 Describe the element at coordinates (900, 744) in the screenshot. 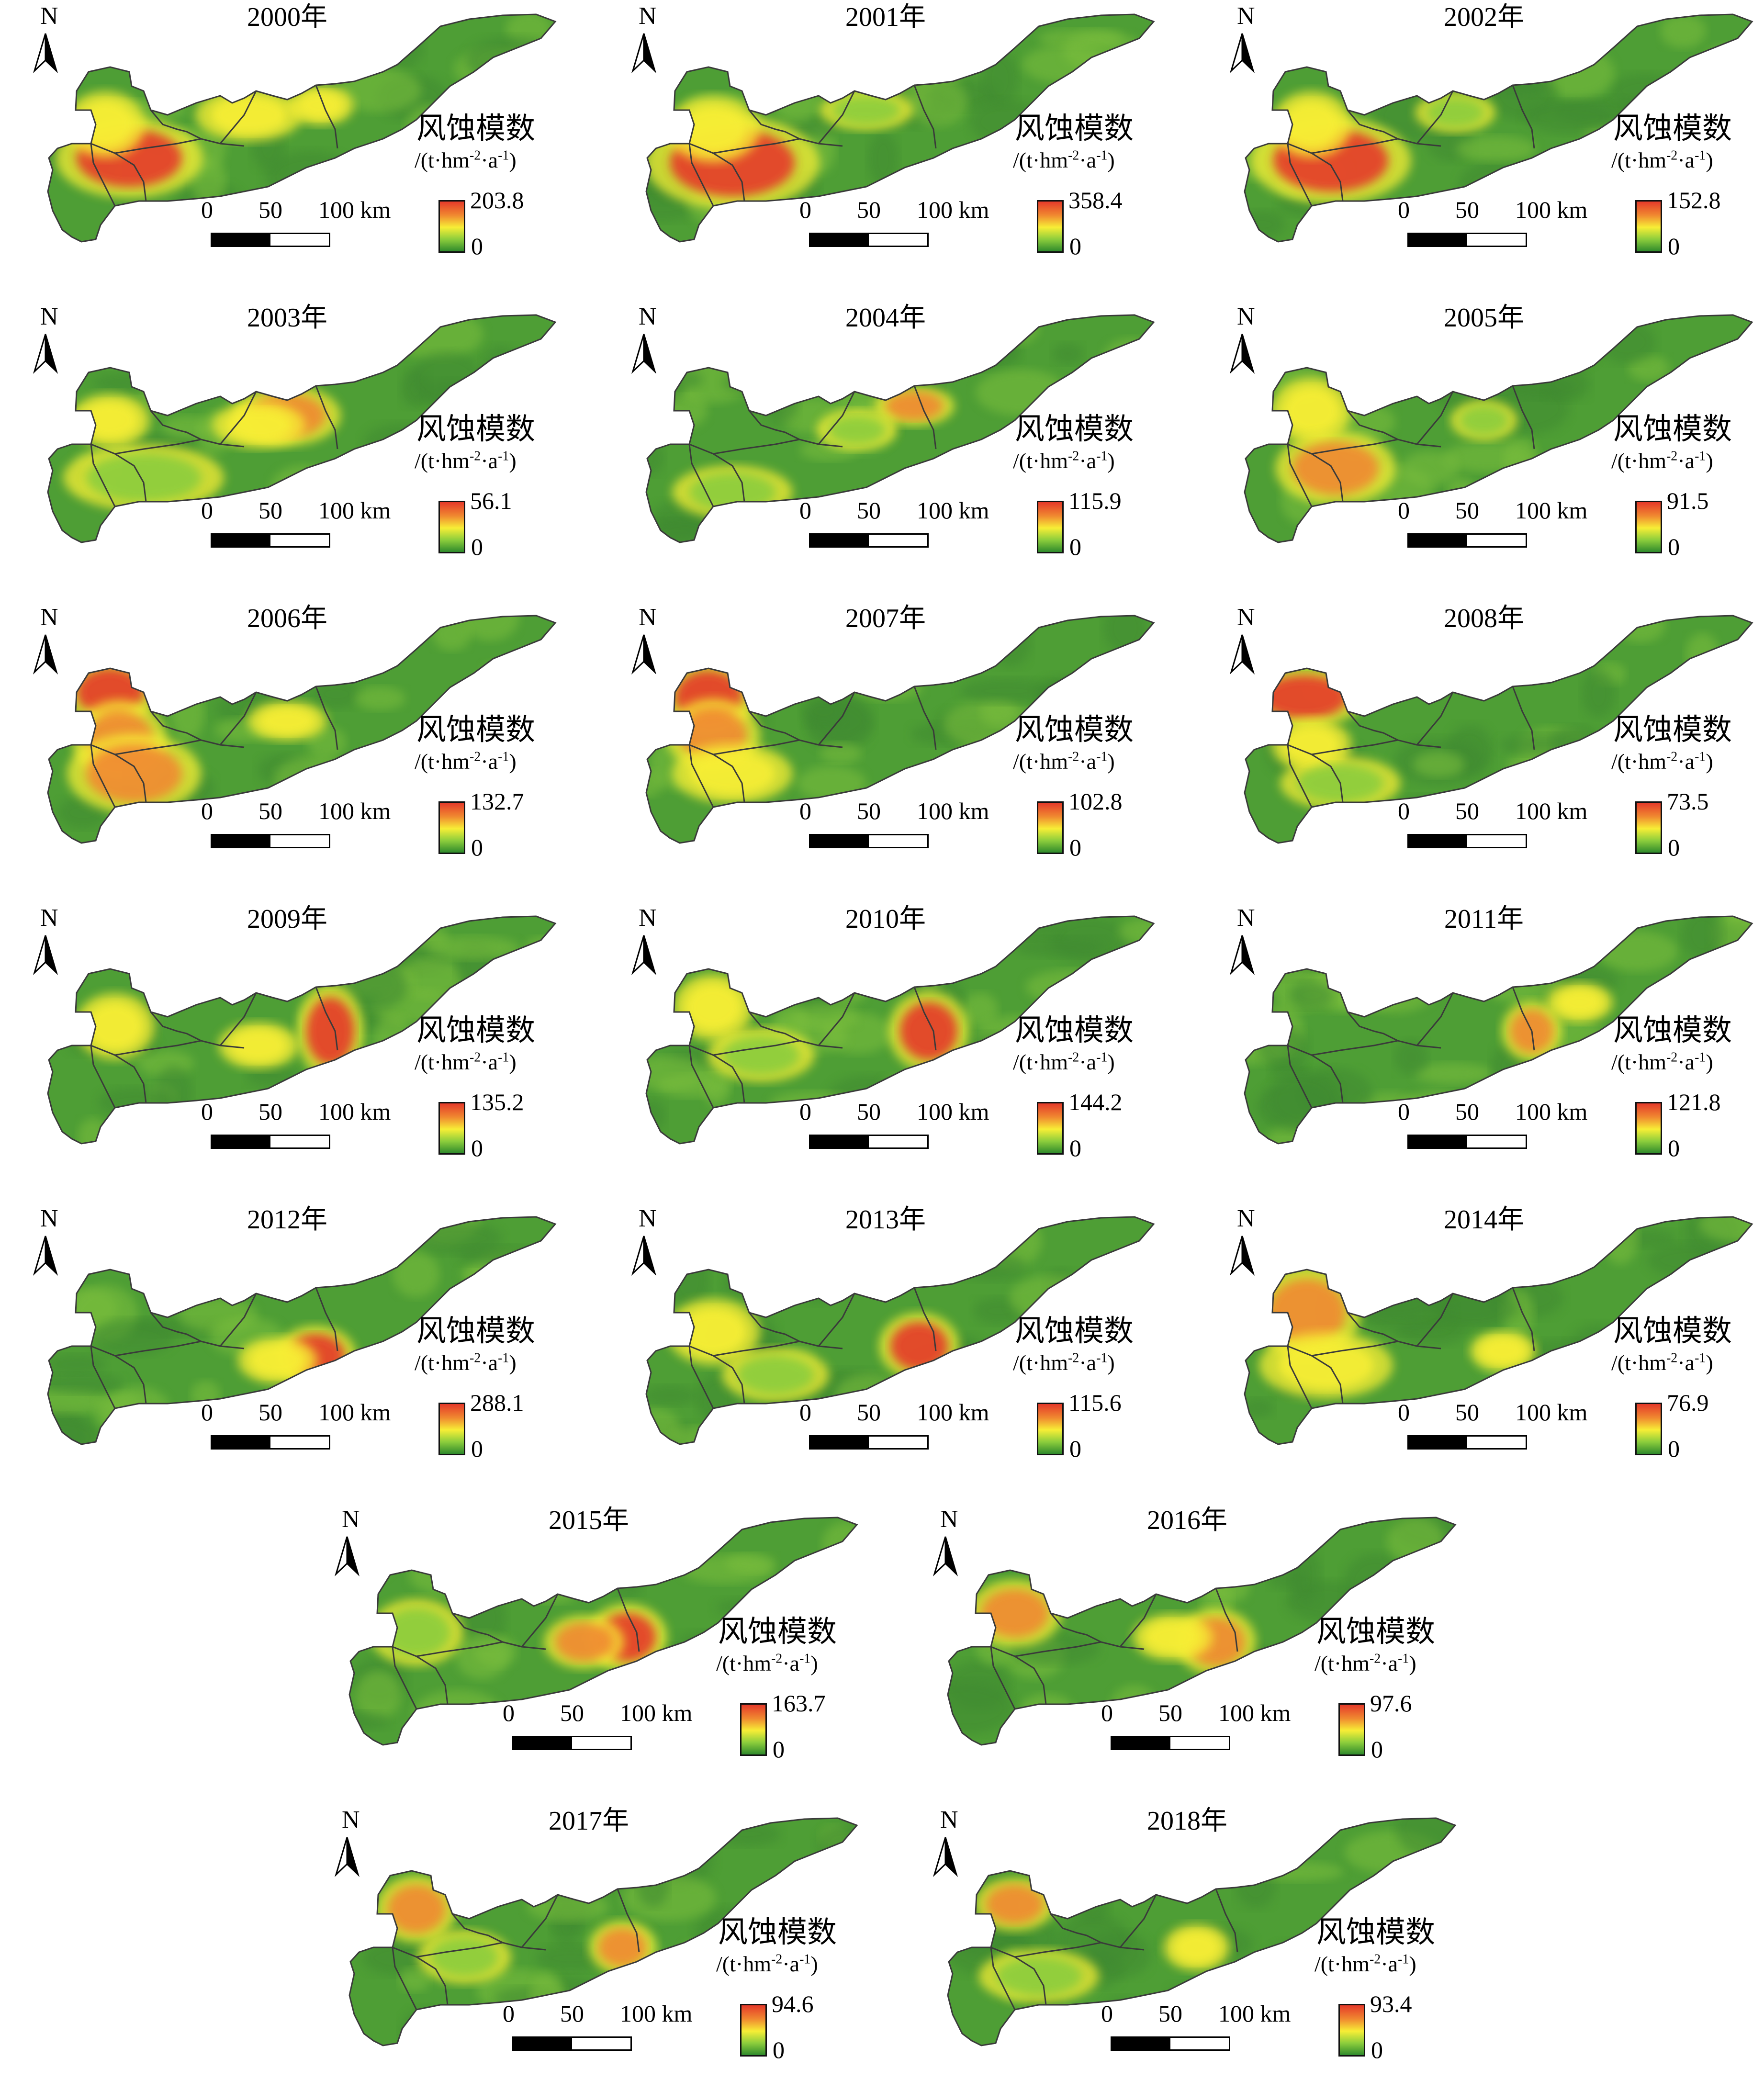

I see `map-panel: N 2007年 风蚀模数 /(t·hm-2·a-1) 102.8 0 0 50 100 km` at that location.